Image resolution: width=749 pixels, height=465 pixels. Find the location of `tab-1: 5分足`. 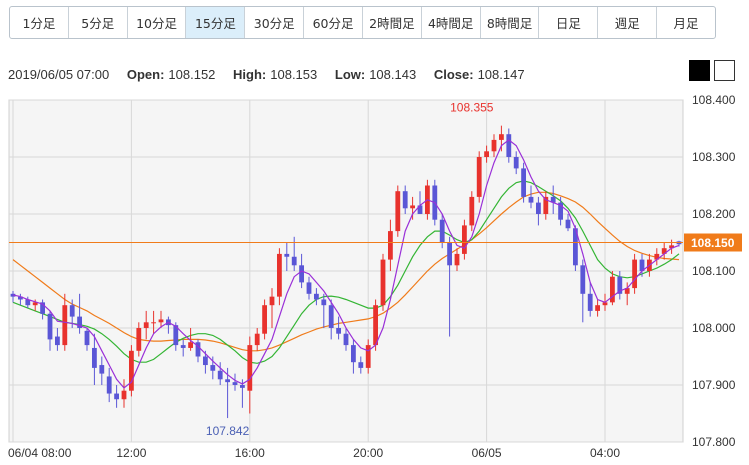

tab-1: 5分足 is located at coordinates (98, 22).